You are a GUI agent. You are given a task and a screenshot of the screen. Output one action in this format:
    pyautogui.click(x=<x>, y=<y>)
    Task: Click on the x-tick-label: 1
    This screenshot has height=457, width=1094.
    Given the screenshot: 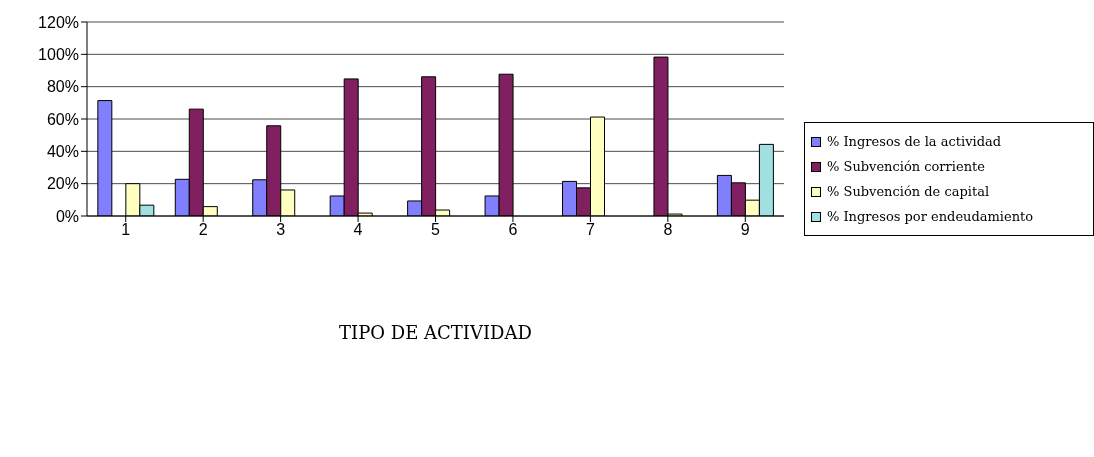 What is the action you would take?
    pyautogui.click(x=126, y=230)
    